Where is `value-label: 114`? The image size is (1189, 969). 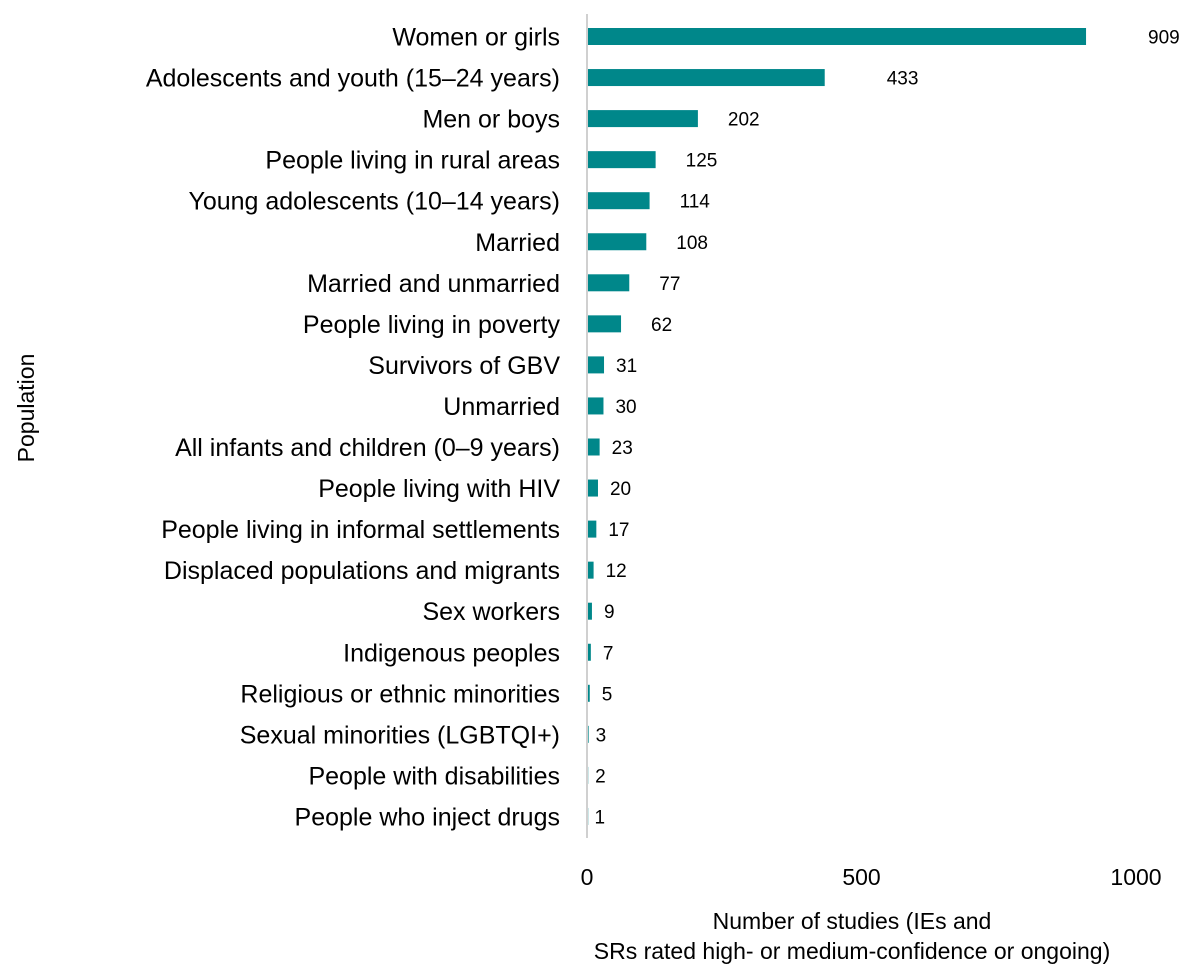
value-label: 114 is located at coordinates (695, 202).